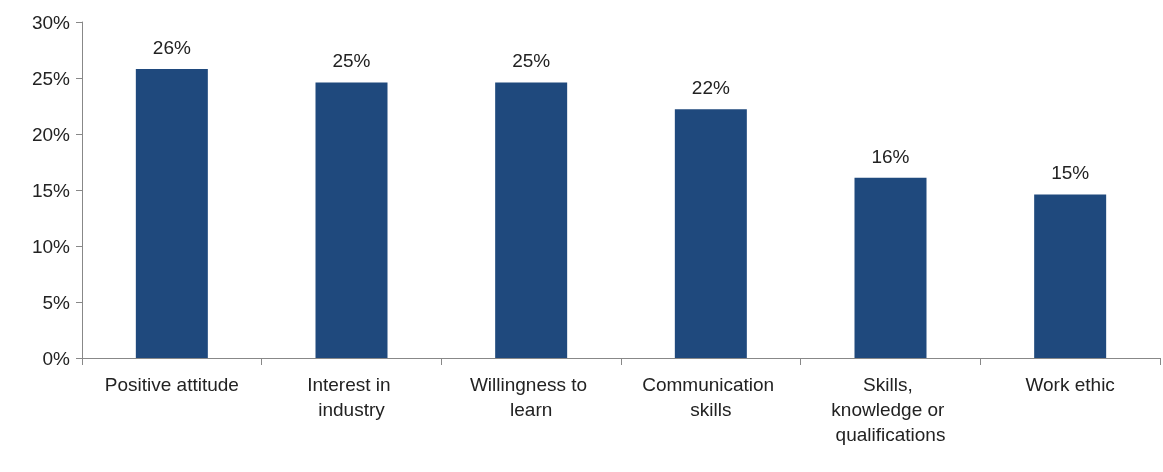  What do you see at coordinates (531, 397) in the screenshot?
I see `x-tick-label: Willingness to learn` at bounding box center [531, 397].